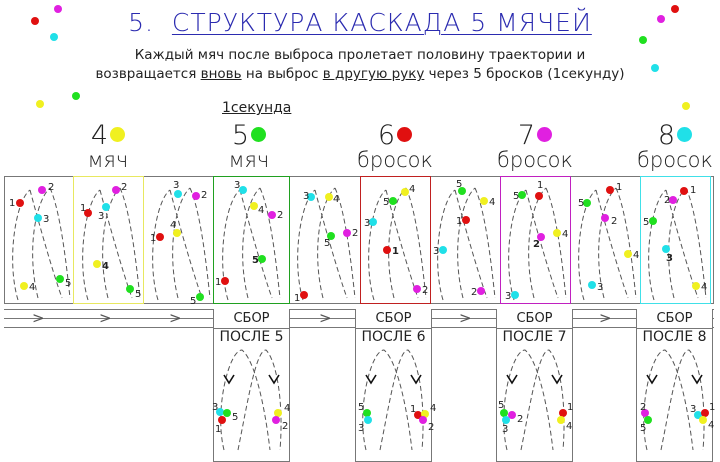 This screenshot has height=462, width=720. Describe the element at coordinates (674, 385) in the screenshot. I see `collect-after-8: СБОР ПОСЛЕ 8` at that location.